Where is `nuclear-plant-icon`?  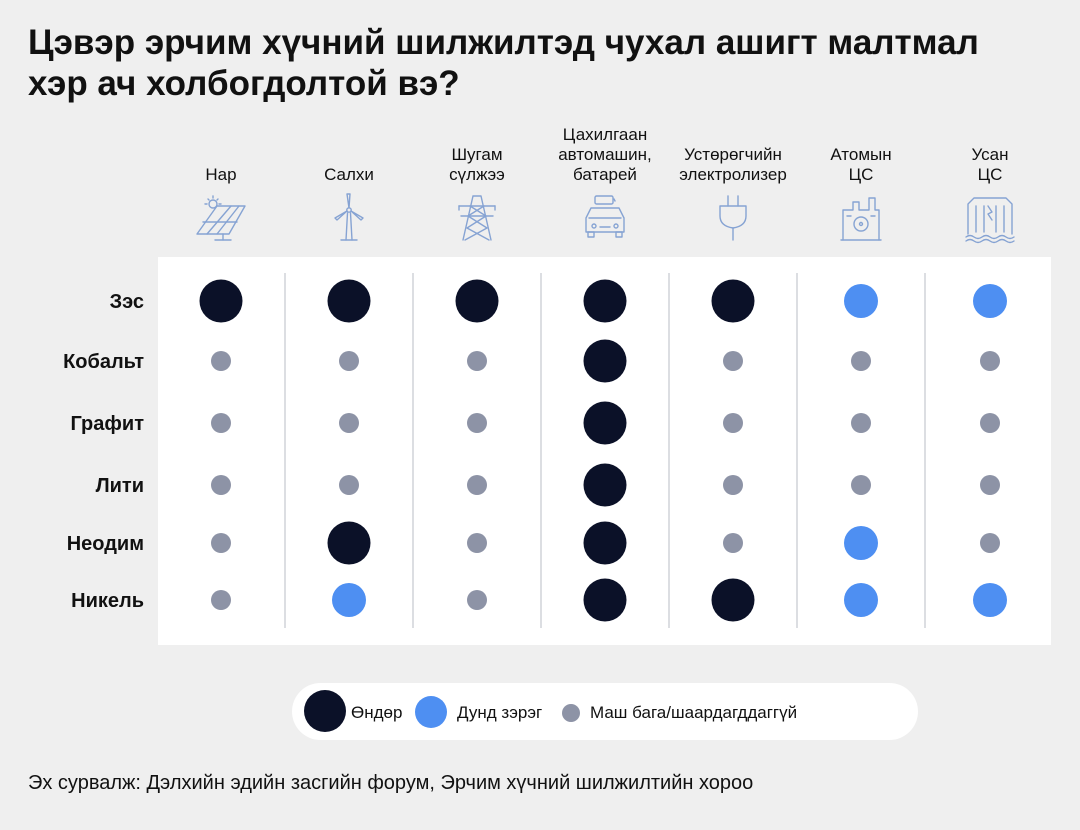 nuclear-plant-icon is located at coordinates (861, 219).